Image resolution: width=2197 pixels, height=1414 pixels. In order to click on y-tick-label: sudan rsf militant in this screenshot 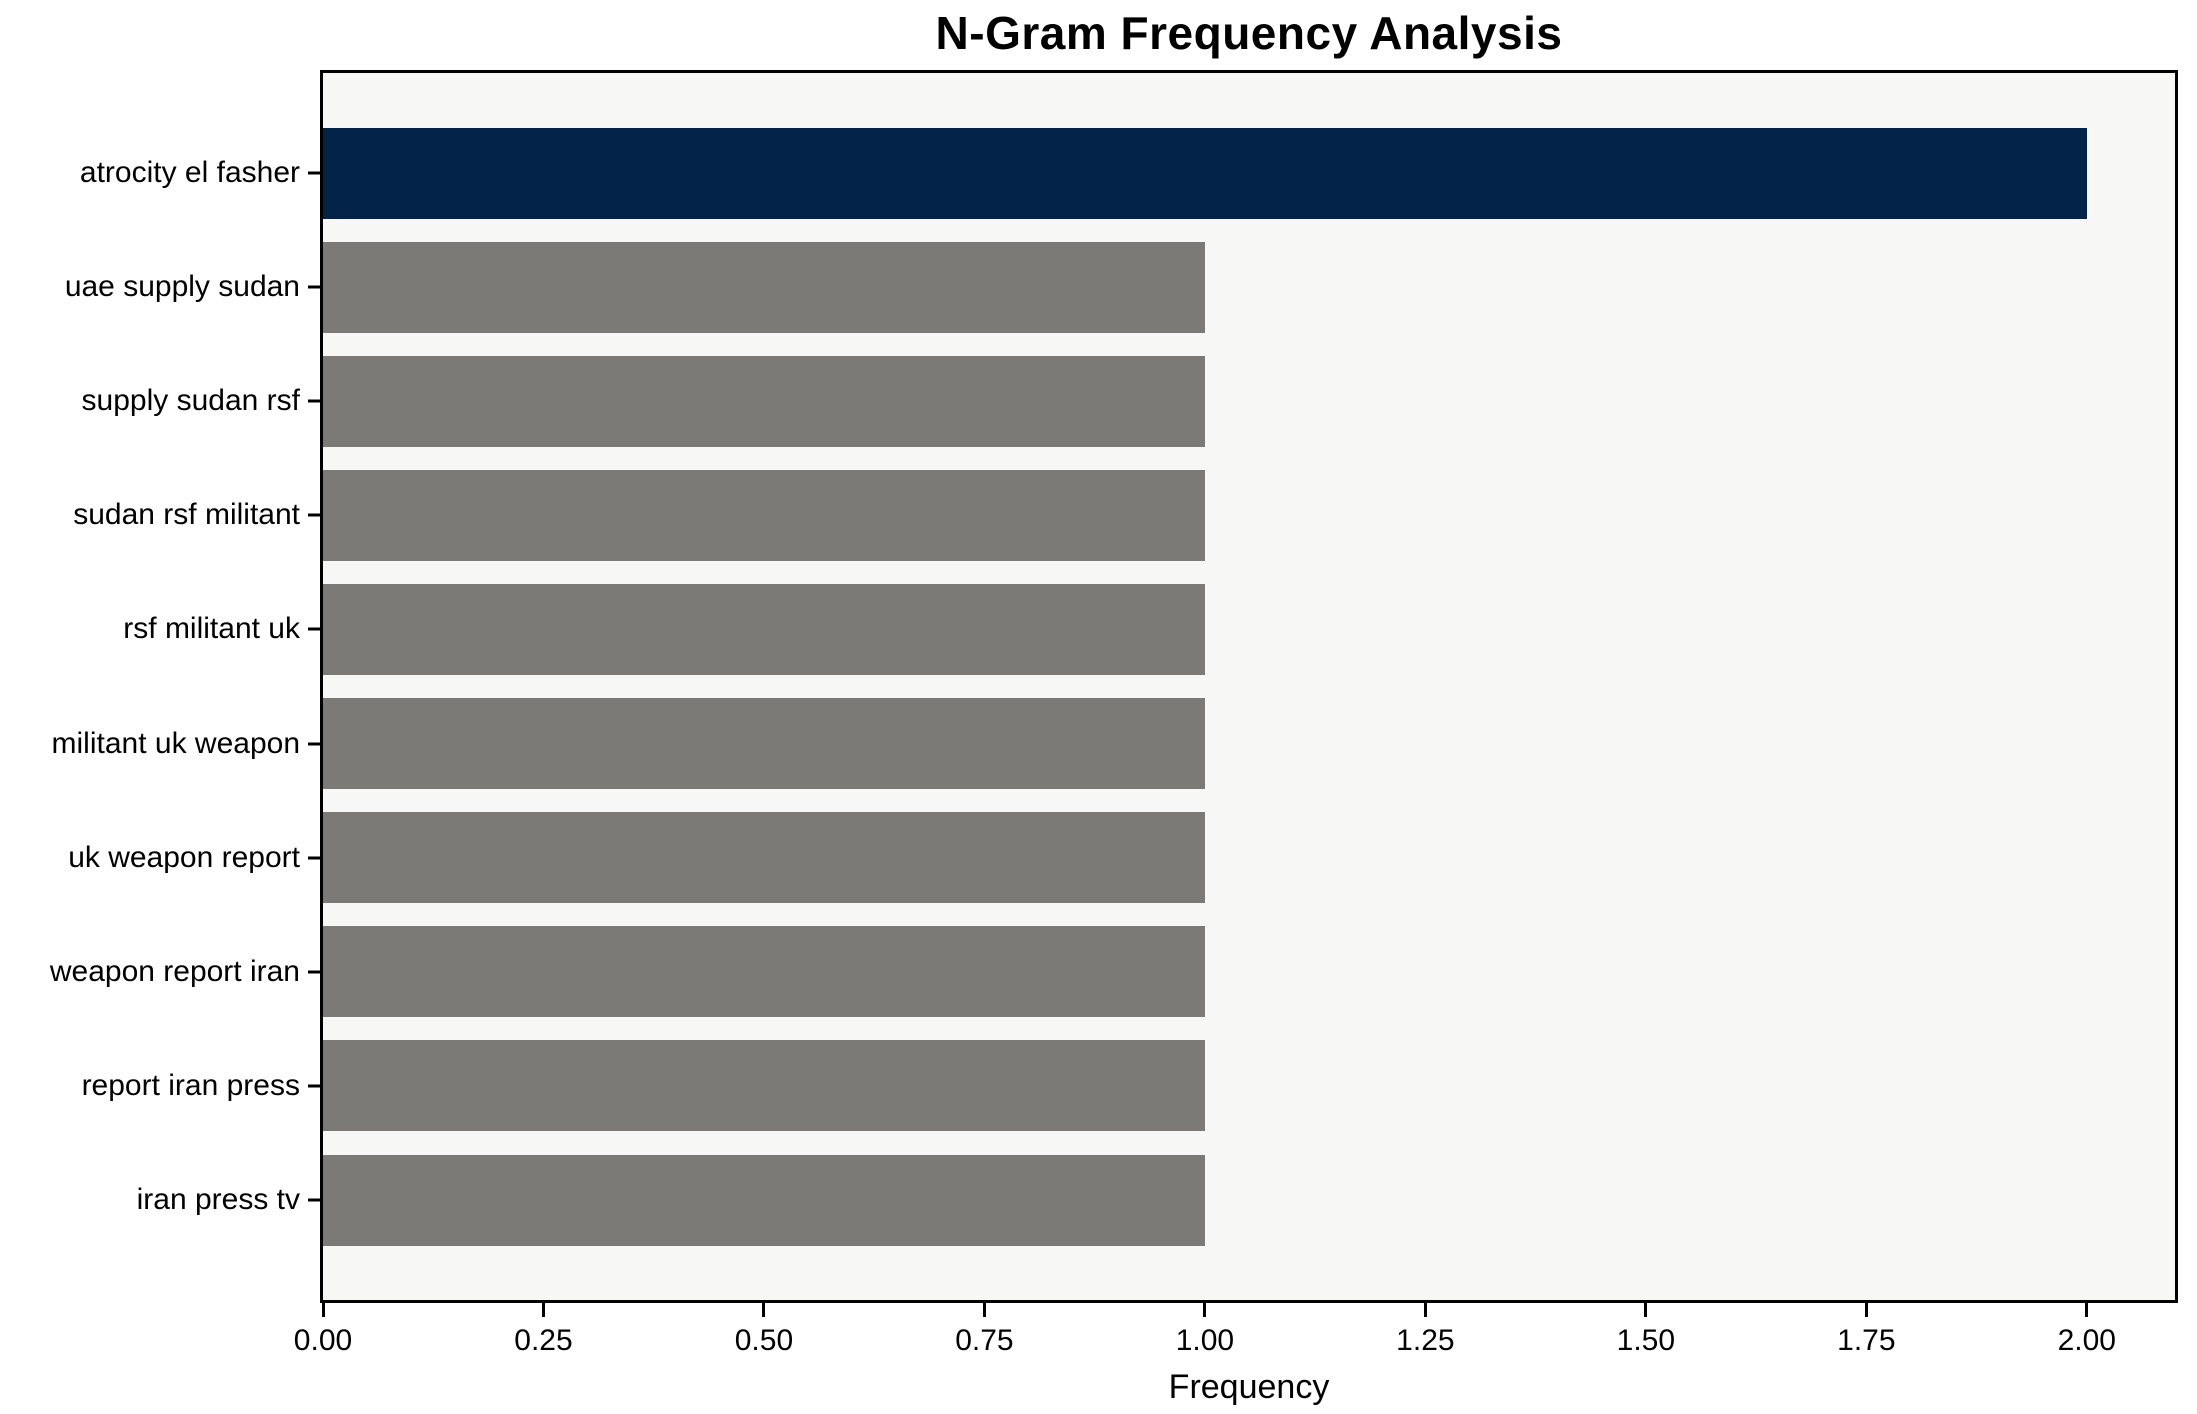, I will do `click(186, 515)`.